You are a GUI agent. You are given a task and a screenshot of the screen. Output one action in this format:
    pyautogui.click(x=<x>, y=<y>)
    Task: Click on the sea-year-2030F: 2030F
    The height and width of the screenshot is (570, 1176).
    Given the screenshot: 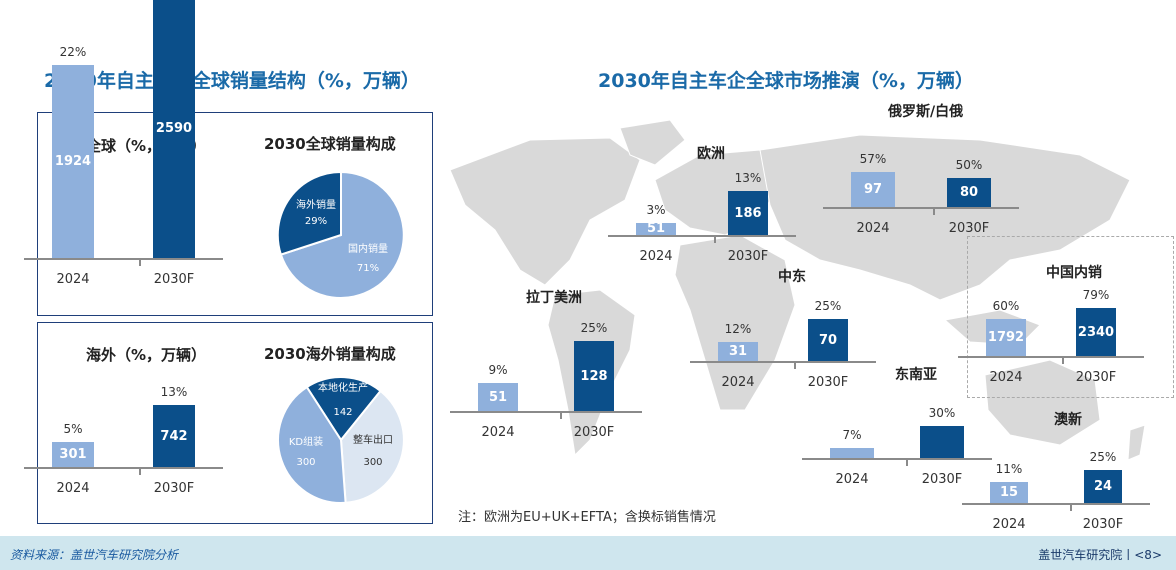 What is the action you would take?
    pyautogui.click(x=942, y=479)
    